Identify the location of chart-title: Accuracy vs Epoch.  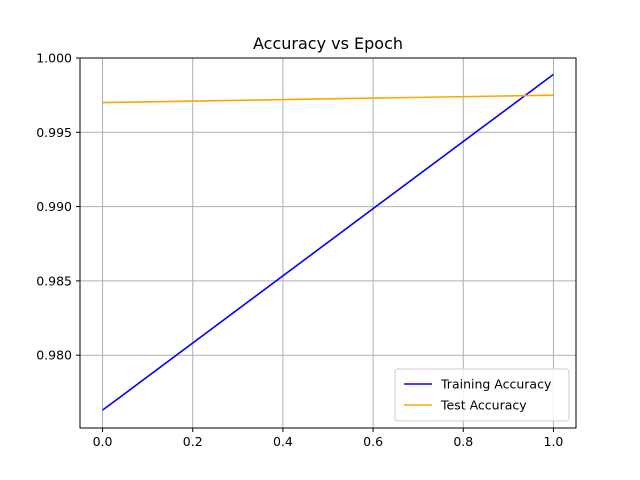
(328, 43).